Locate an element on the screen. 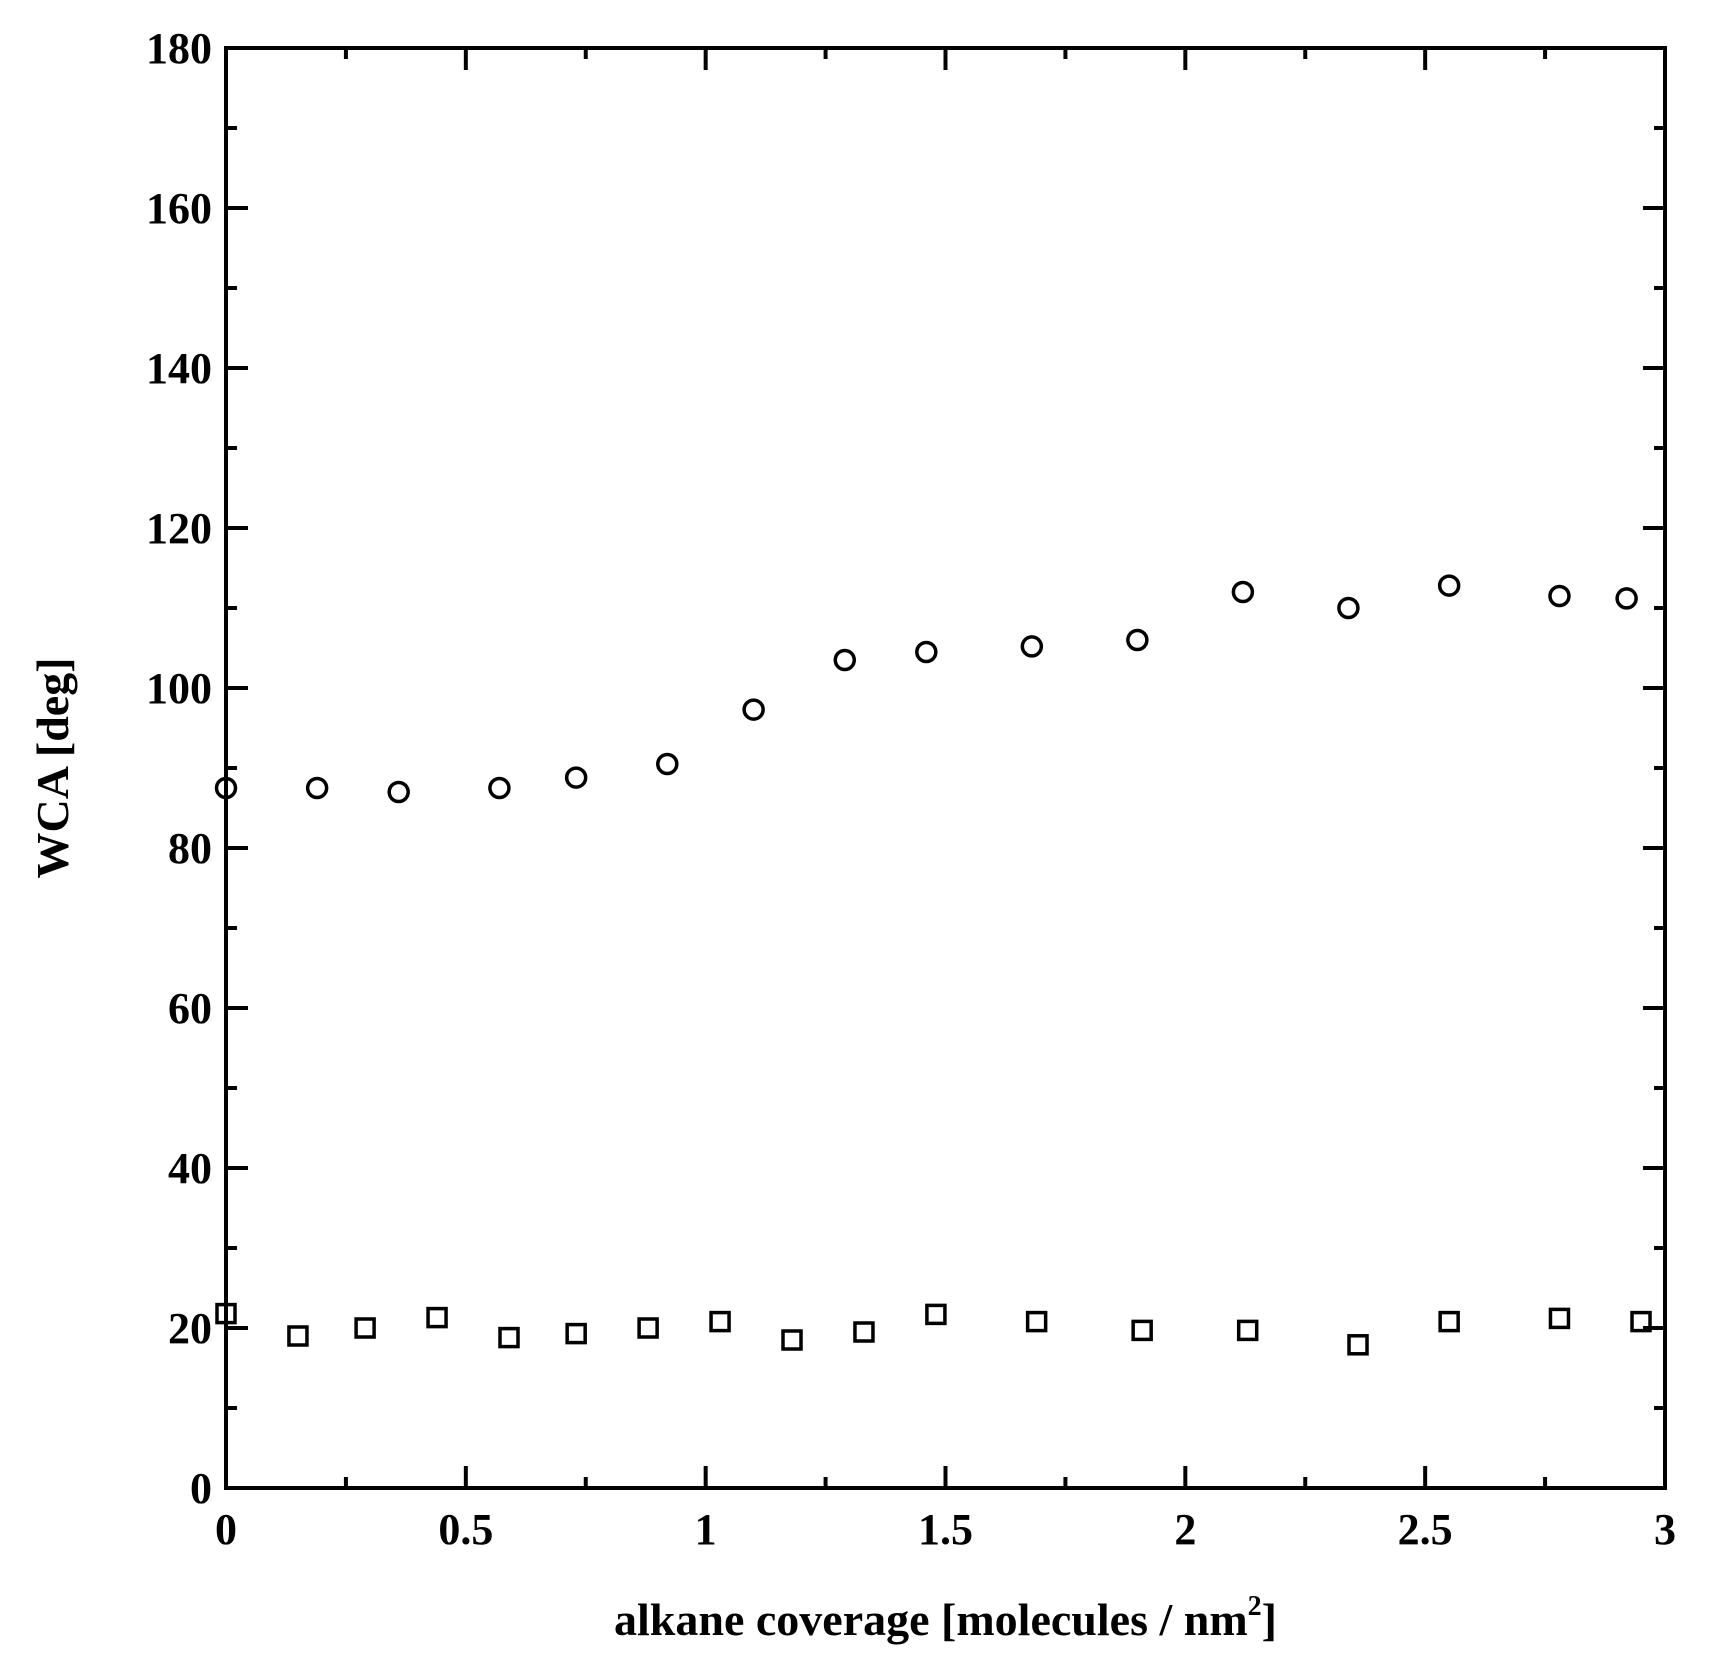  y-tick-label: 40 is located at coordinates (190, 1168).